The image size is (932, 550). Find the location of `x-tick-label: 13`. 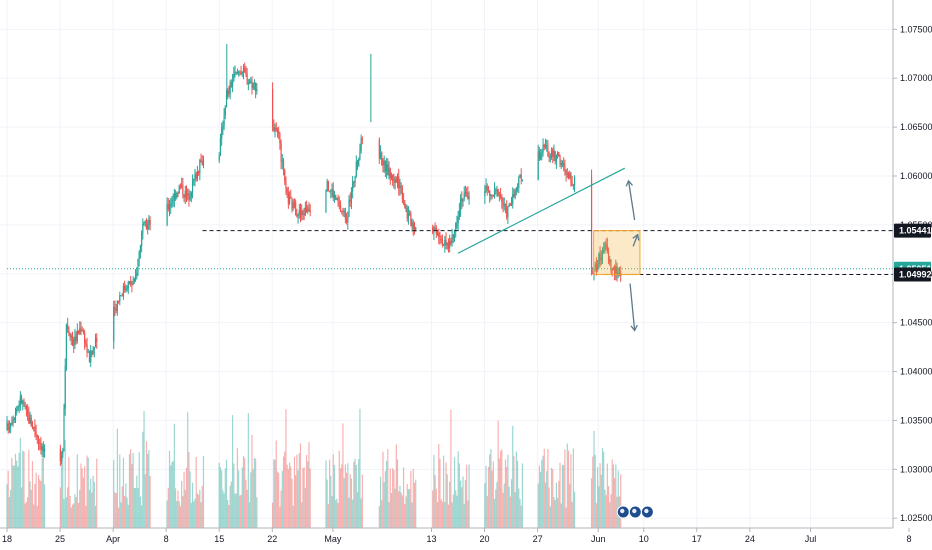

x-tick-label: 13 is located at coordinates (431, 539).